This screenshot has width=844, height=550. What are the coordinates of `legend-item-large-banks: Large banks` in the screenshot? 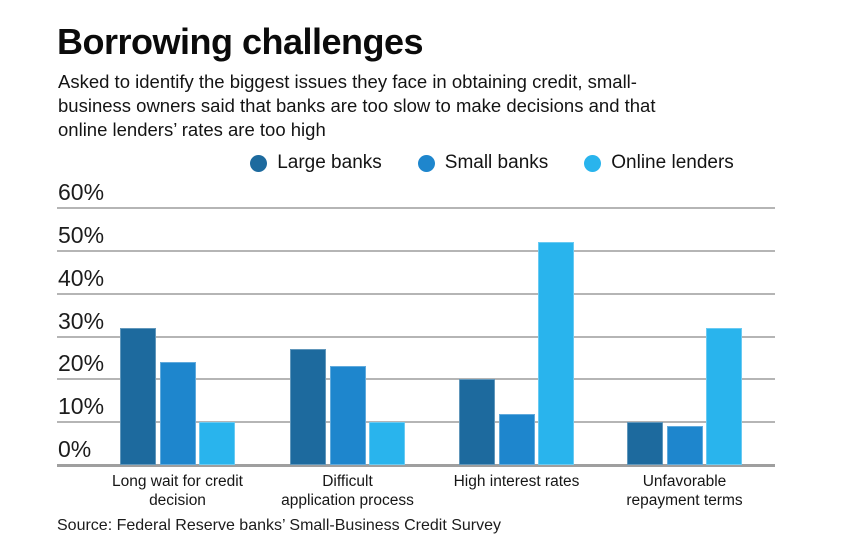 It's located at (316, 163).